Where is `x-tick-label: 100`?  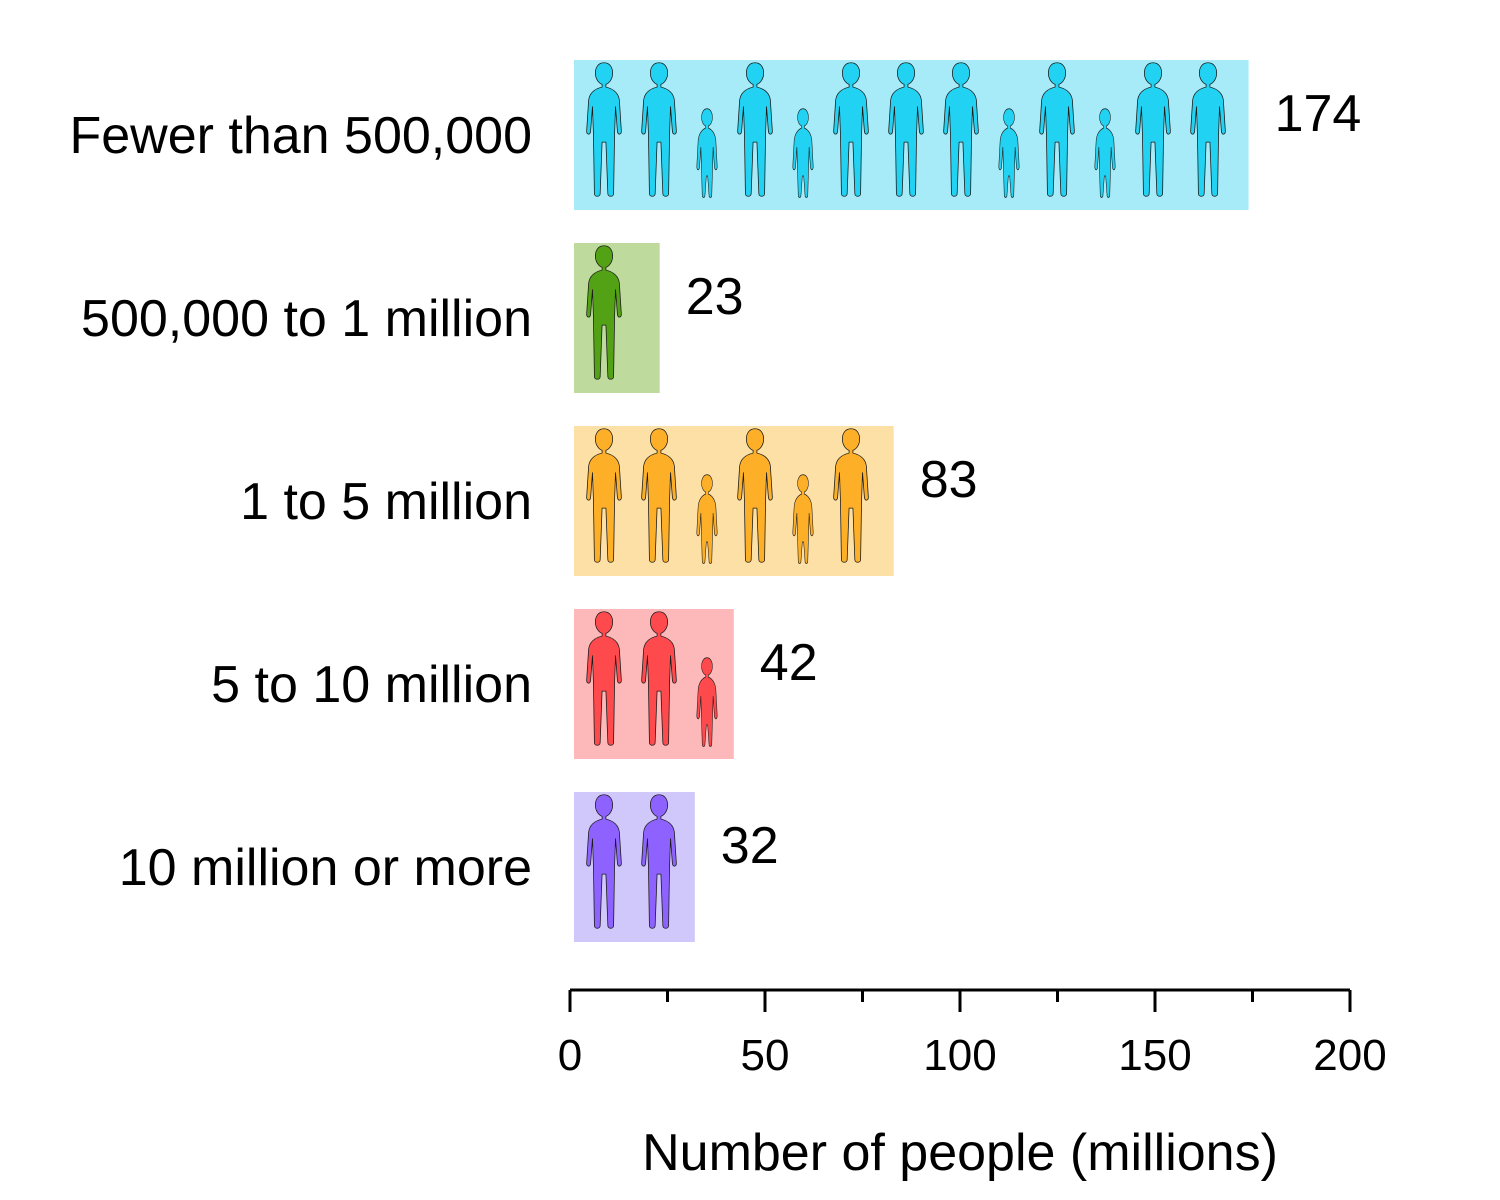 x-tick-label: 100 is located at coordinates (959, 1055).